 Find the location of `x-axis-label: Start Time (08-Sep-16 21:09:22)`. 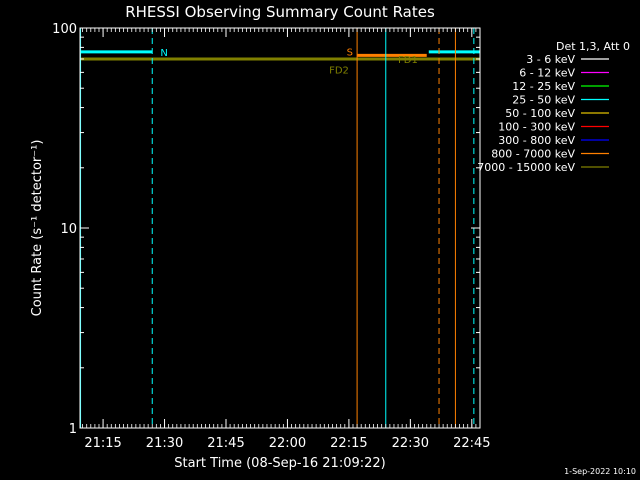

x-axis-label: Start Time (08-Sep-16 21:09:22) is located at coordinates (279, 463).